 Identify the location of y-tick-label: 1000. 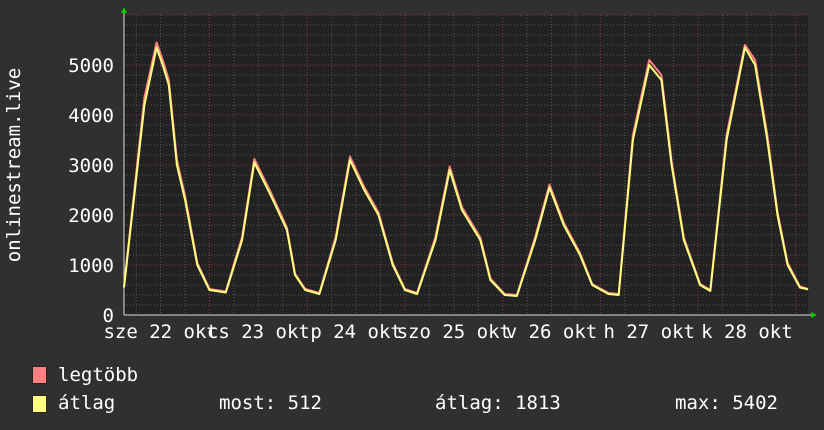
(91, 266).